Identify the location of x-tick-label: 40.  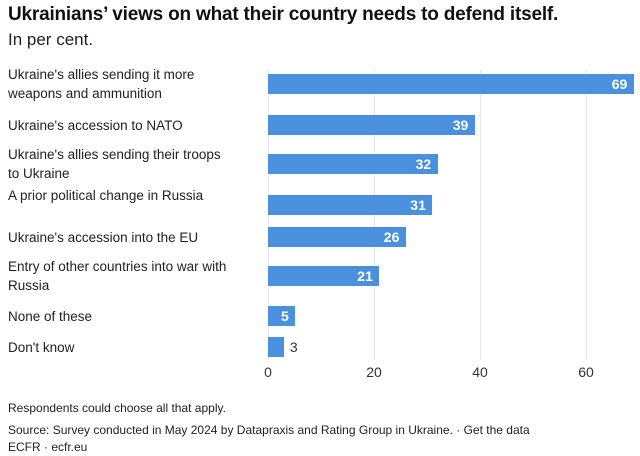
(480, 372).